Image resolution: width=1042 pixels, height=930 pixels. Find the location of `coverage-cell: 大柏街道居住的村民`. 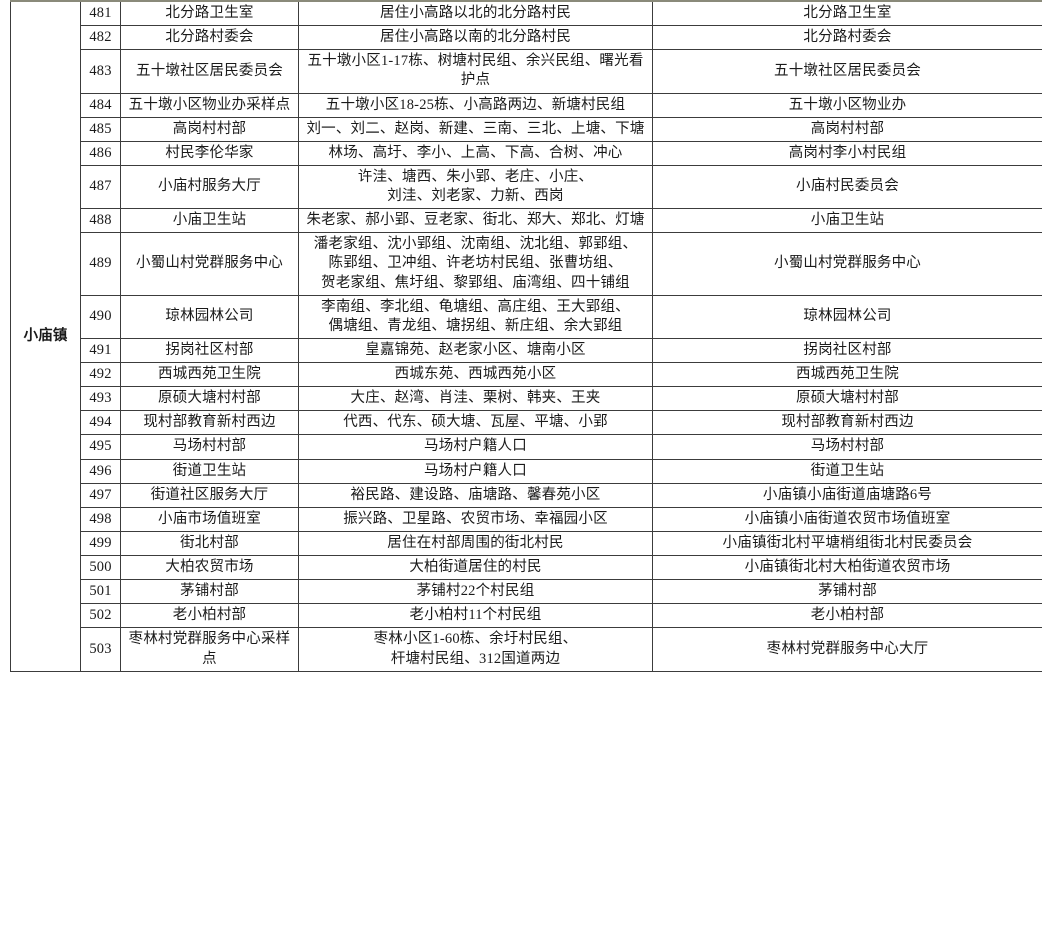

coverage-cell: 大柏街道居住的村民 is located at coordinates (475, 567).